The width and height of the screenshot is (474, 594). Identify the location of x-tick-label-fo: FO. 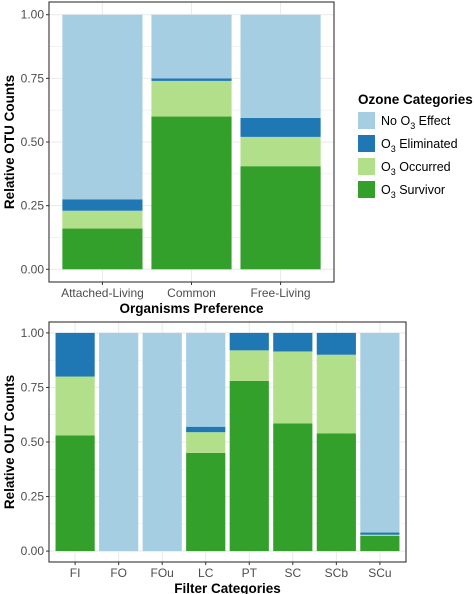
(118, 573).